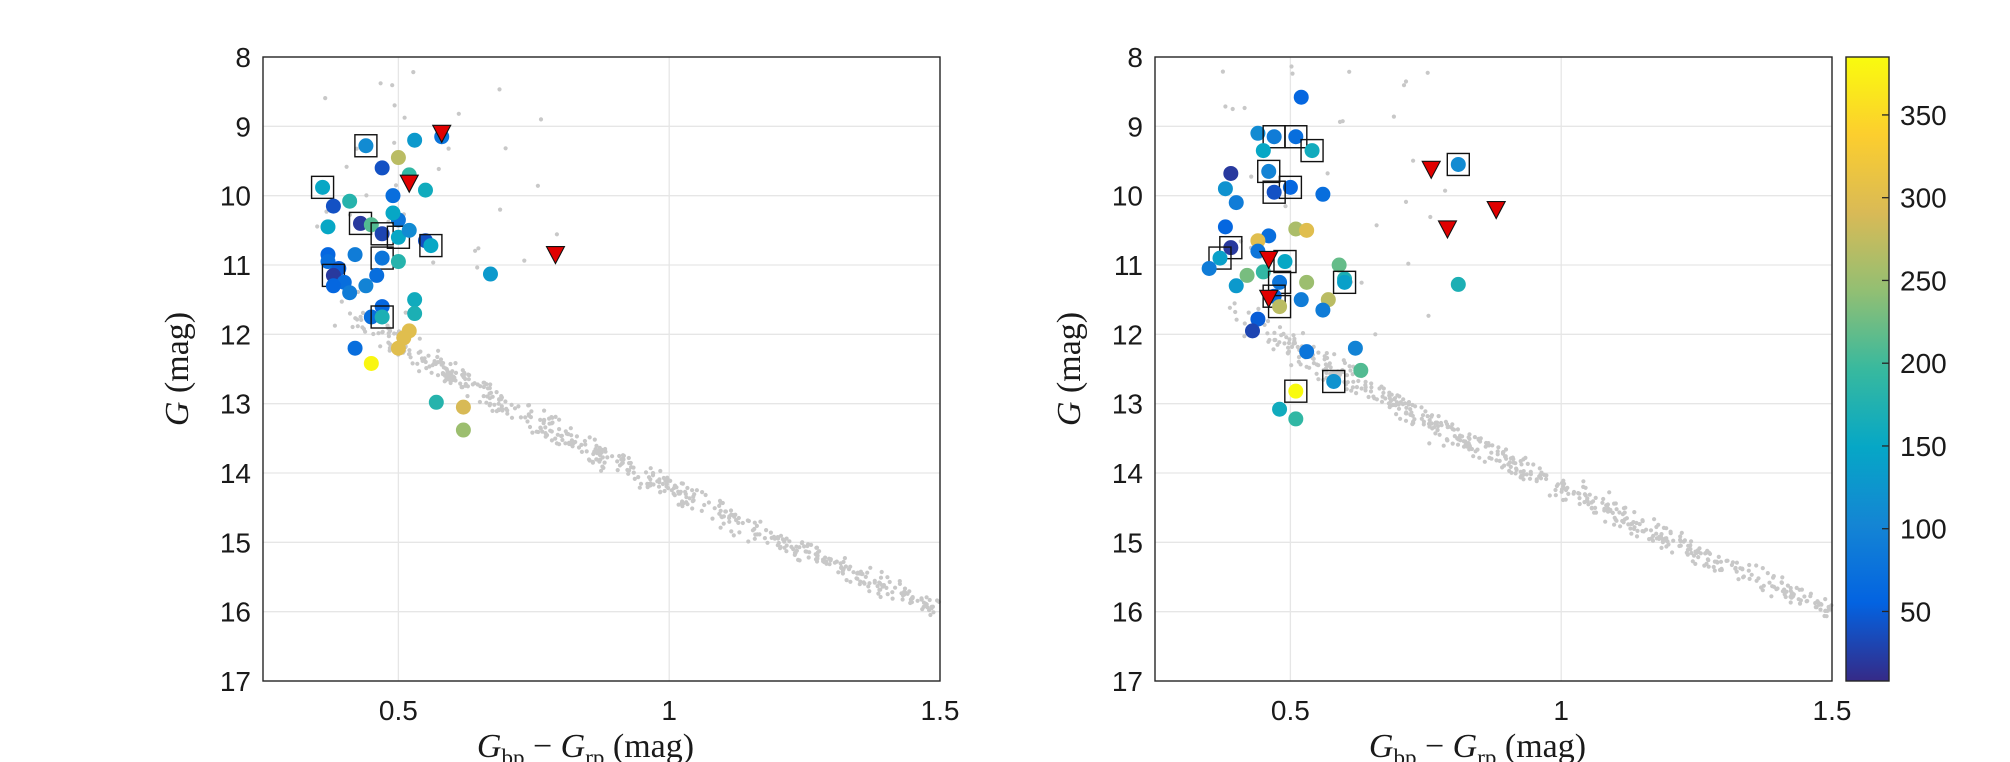 The height and width of the screenshot is (762, 2010). Describe the element at coordinates (1896, 369) in the screenshot. I see `colorbar: 50 100 150 200 250 300 350` at that location.